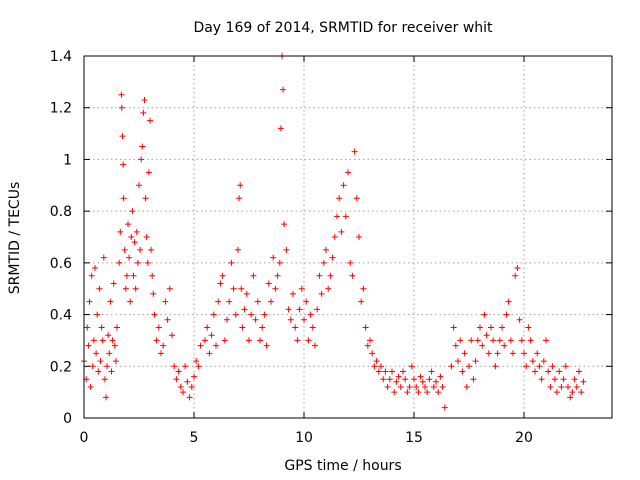  Describe the element at coordinates (61, 316) in the screenshot. I see `y-tick-label: 0.4` at that location.